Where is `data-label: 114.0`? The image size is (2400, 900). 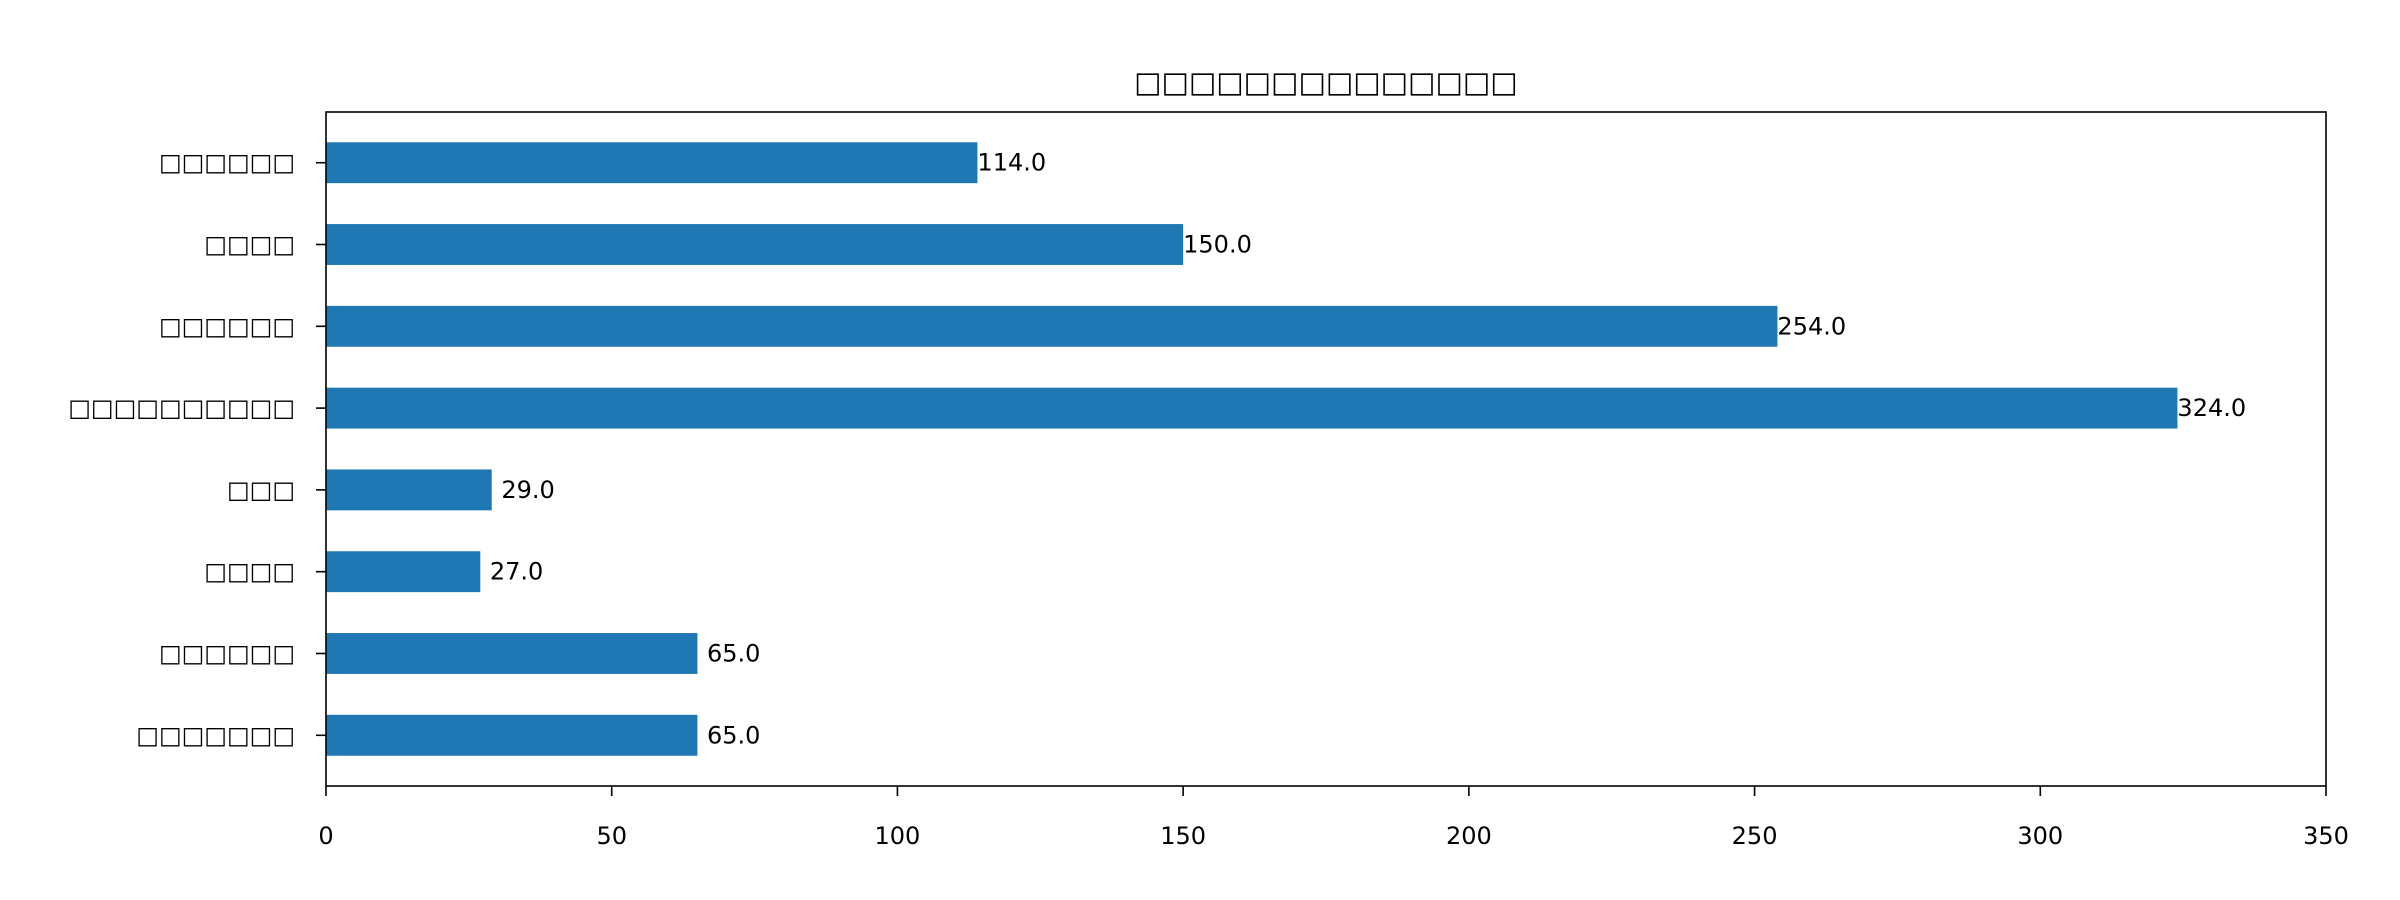
data-label: 114.0 is located at coordinates (1011, 163).